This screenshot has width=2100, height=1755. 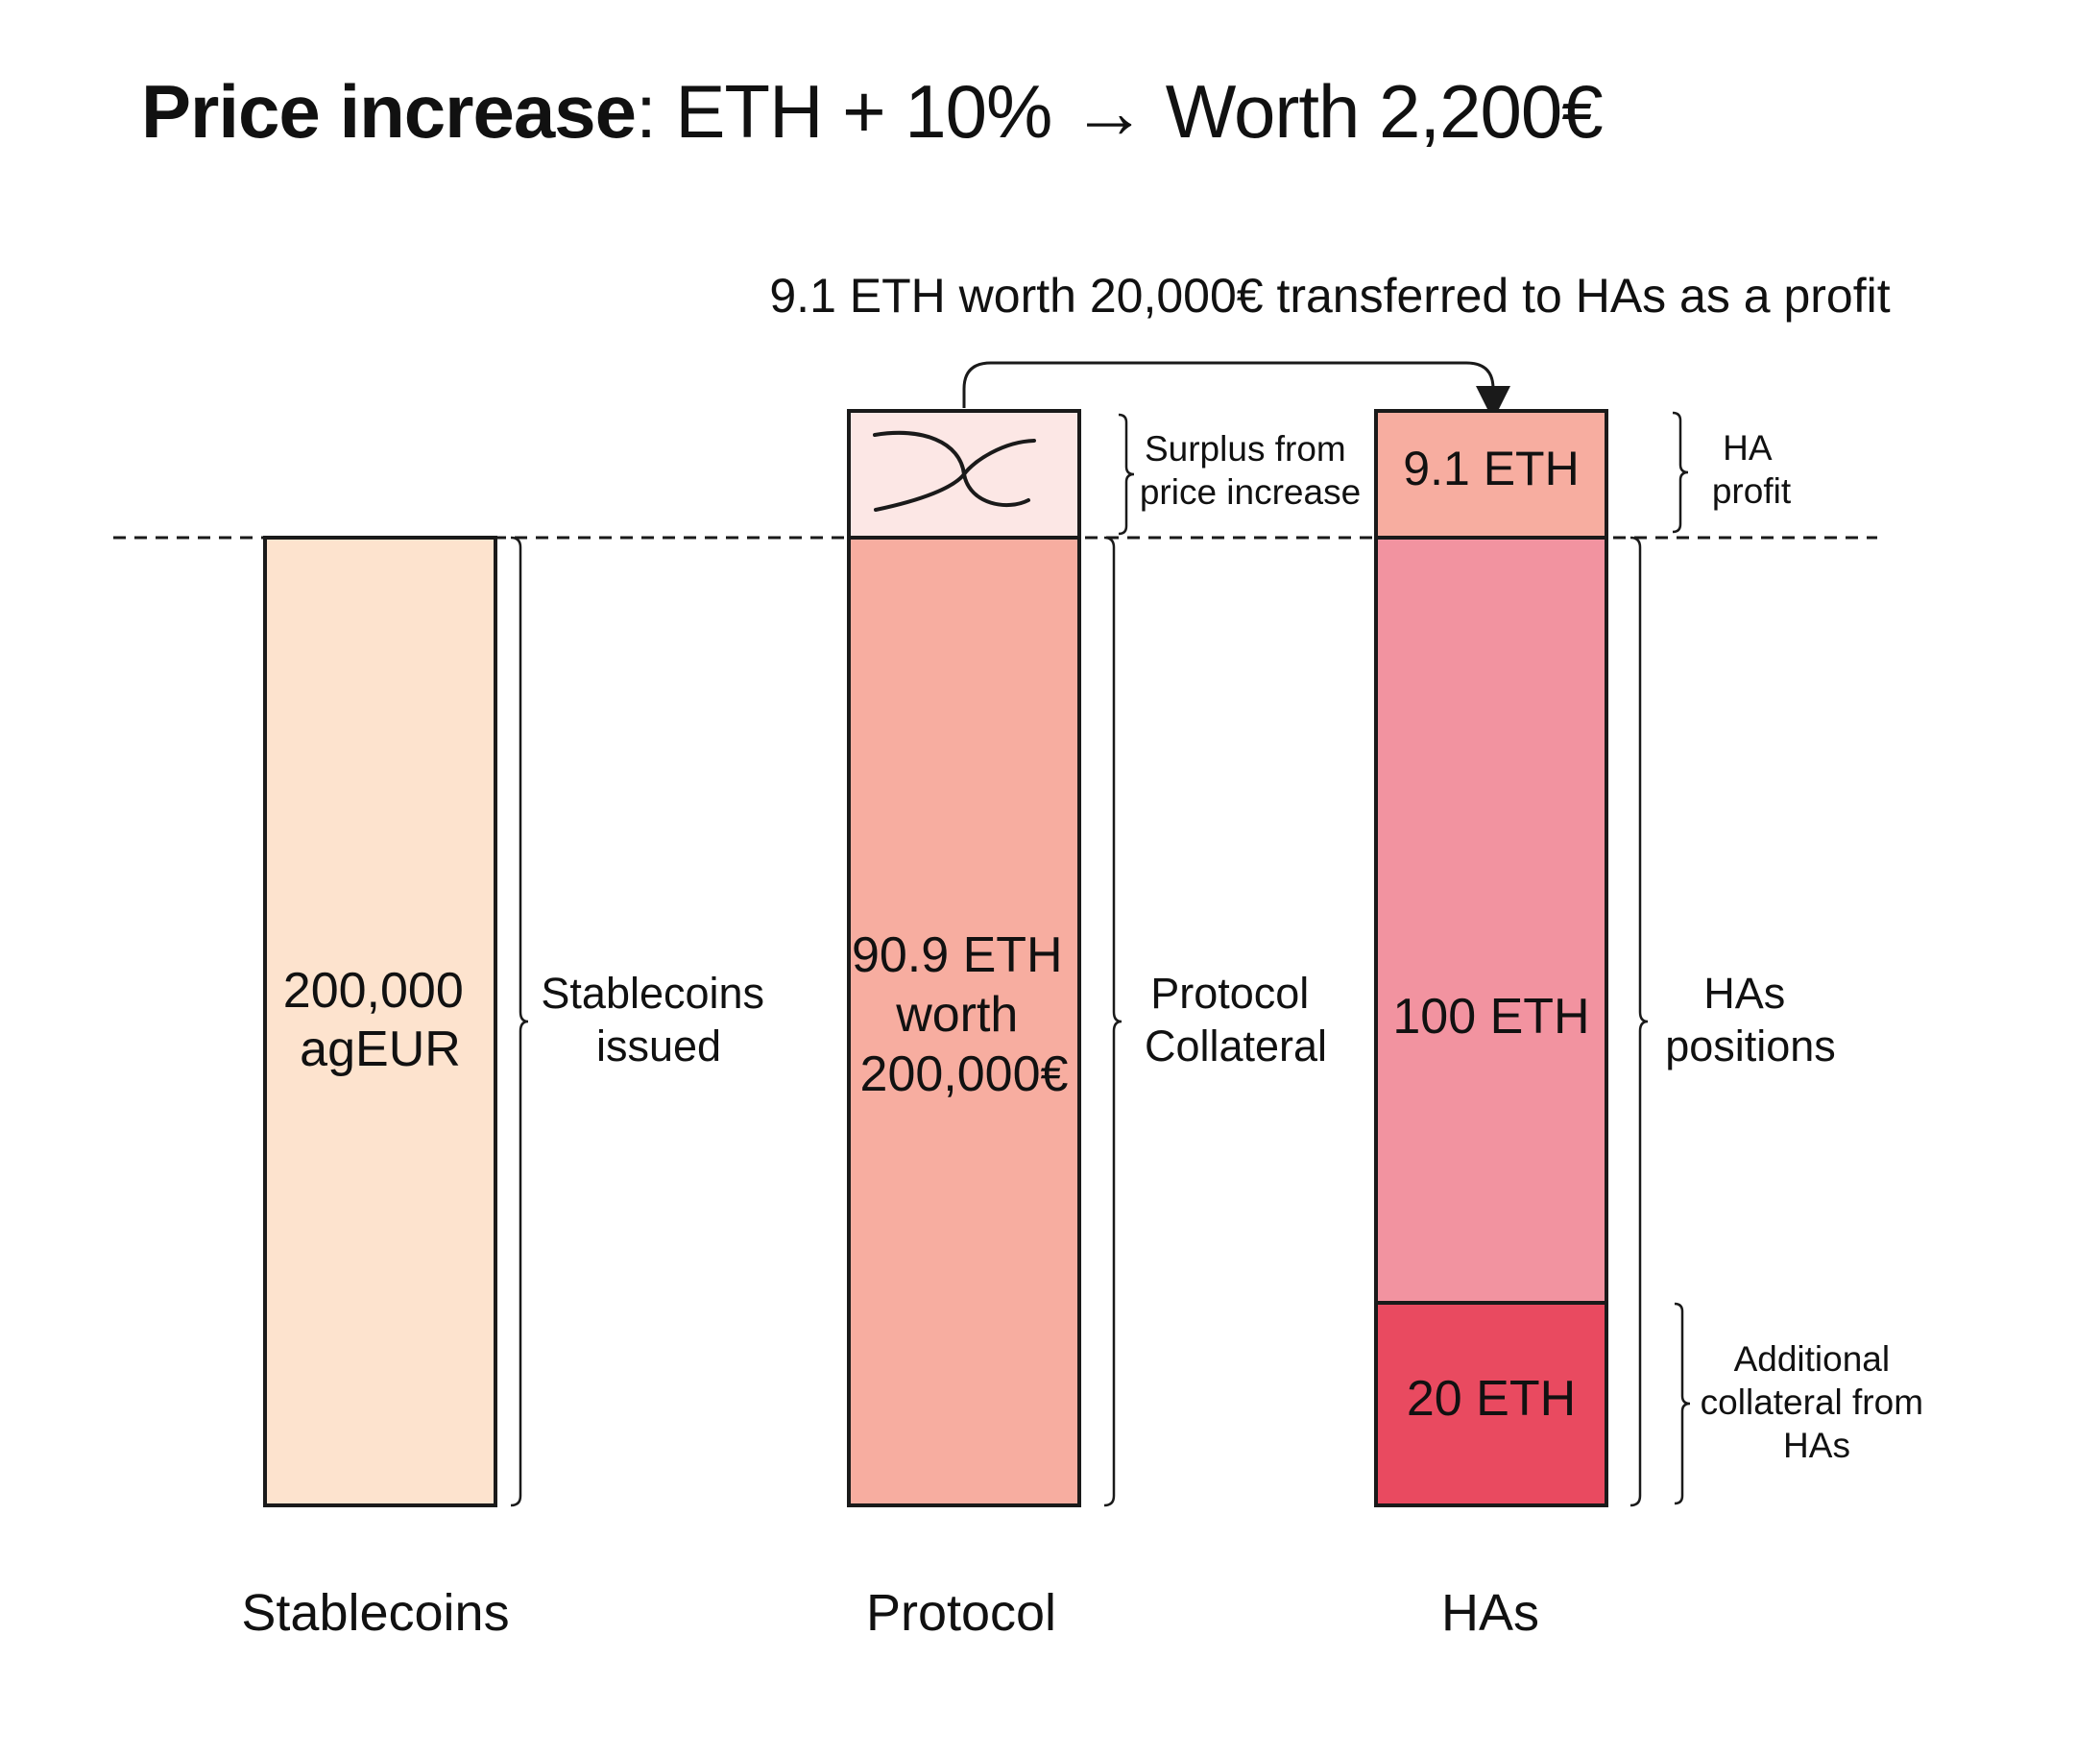 I want to click on protocol-bar-line-2: worth, so click(x=956, y=1015).